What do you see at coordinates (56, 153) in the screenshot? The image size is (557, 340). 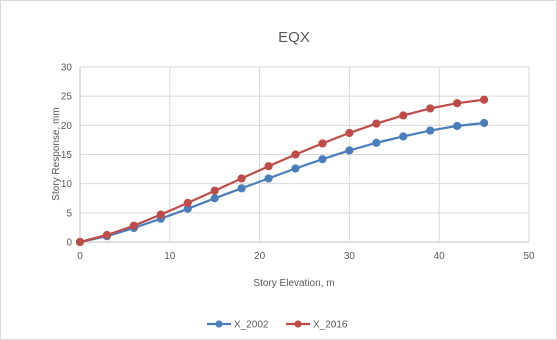 I see `y-axis-label: Story Response, mm` at bounding box center [56, 153].